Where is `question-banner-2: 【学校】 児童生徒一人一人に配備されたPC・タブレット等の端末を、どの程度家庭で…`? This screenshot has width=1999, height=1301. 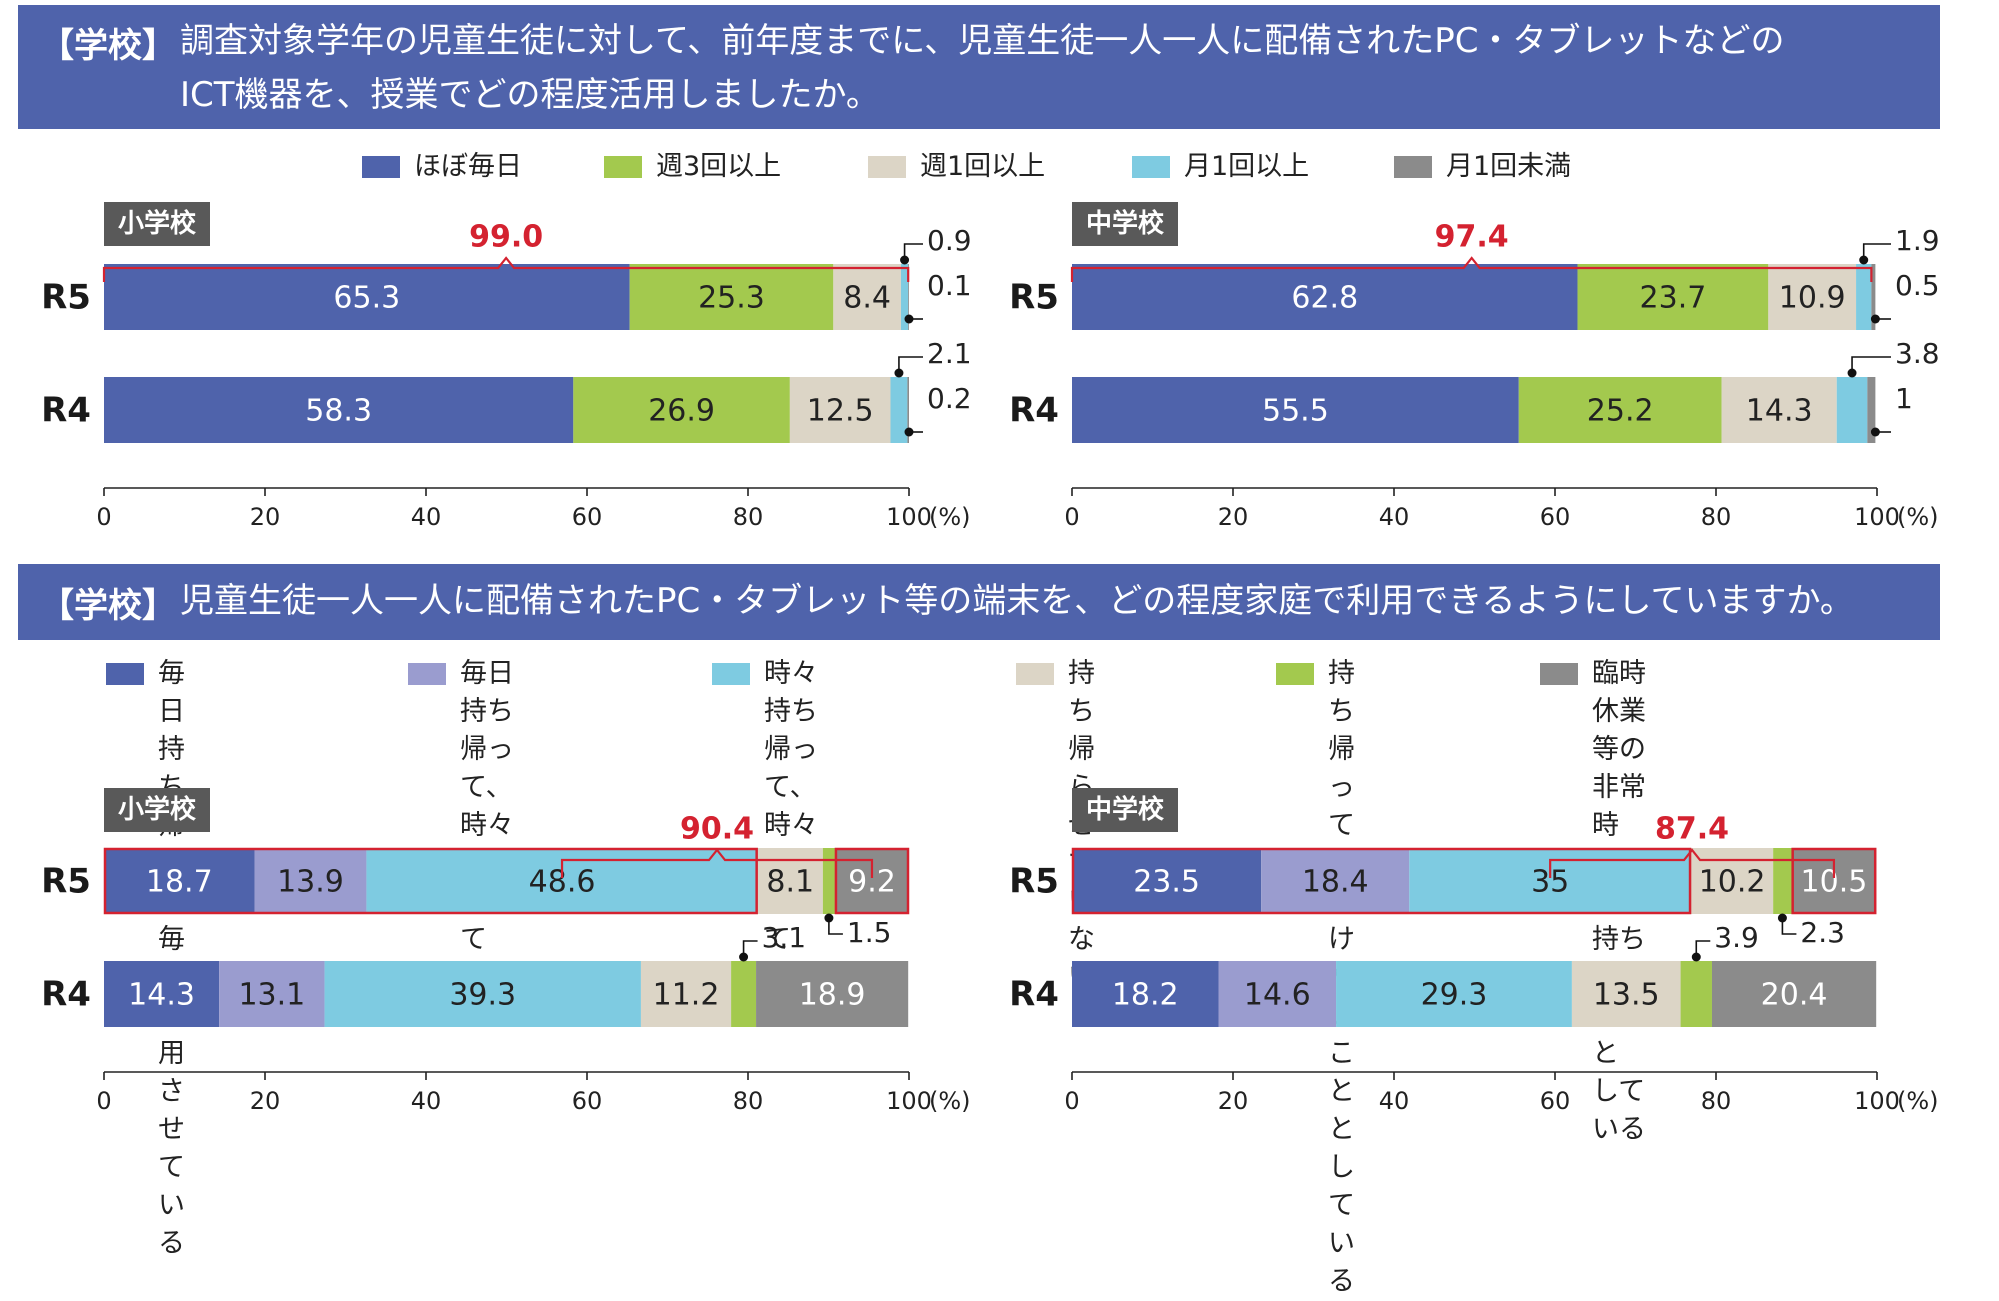
question-banner-2: 【学校】 児童生徒一人一人に配備されたPC・タブレット等の端末を、どの程度家庭で… is located at coordinates (979, 602).